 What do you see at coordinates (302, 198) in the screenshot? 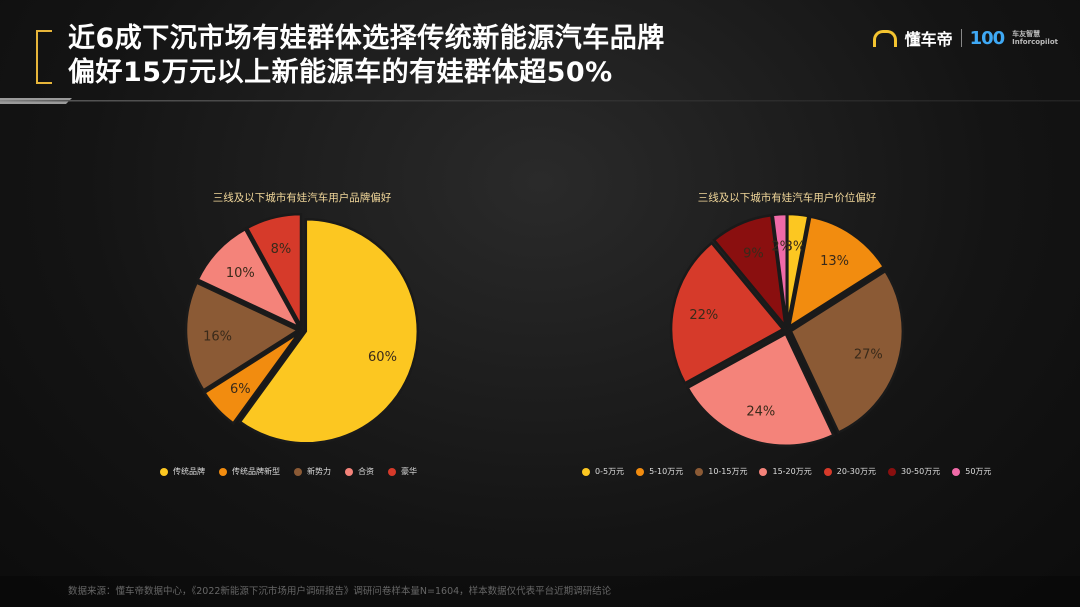
I see `chart-1-title: 三线及以下城市有娃汽车用户品牌偏好` at bounding box center [302, 198].